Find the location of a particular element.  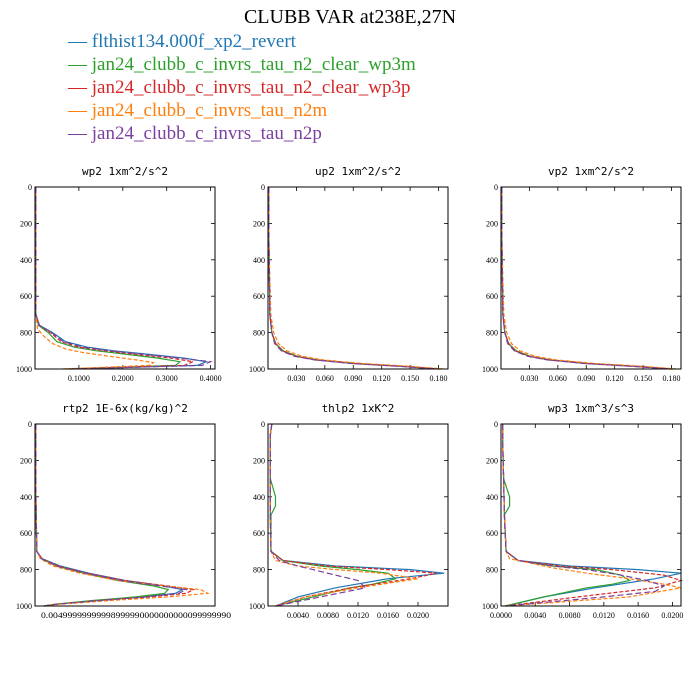

x-tick-label: 0.030 is located at coordinates (529, 378).